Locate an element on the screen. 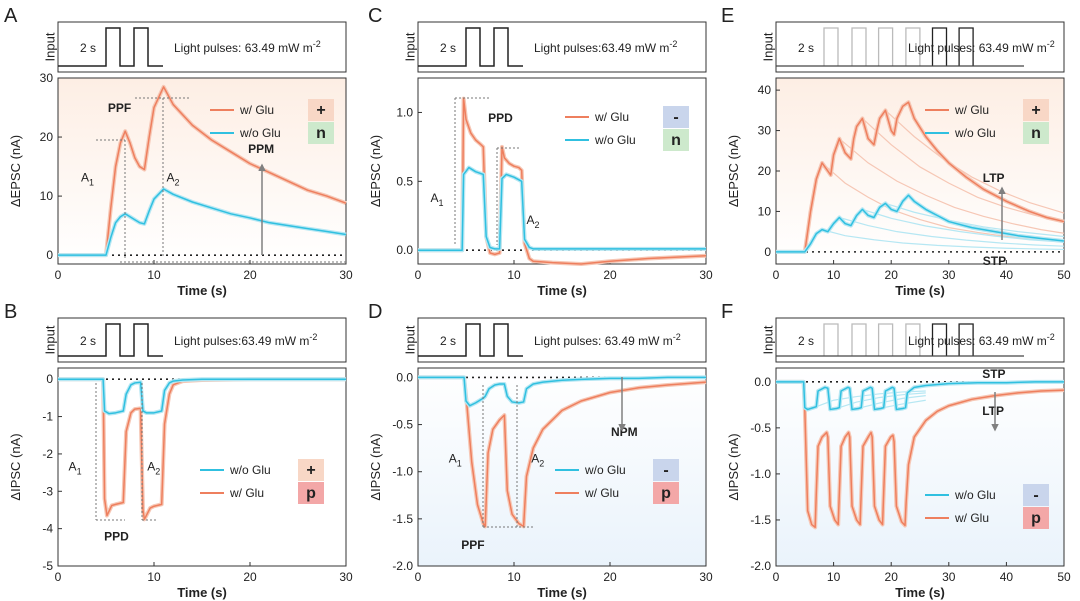 This screenshot has height=601, width=1080. y-tick-label: -0.5 is located at coordinates (402, 425).